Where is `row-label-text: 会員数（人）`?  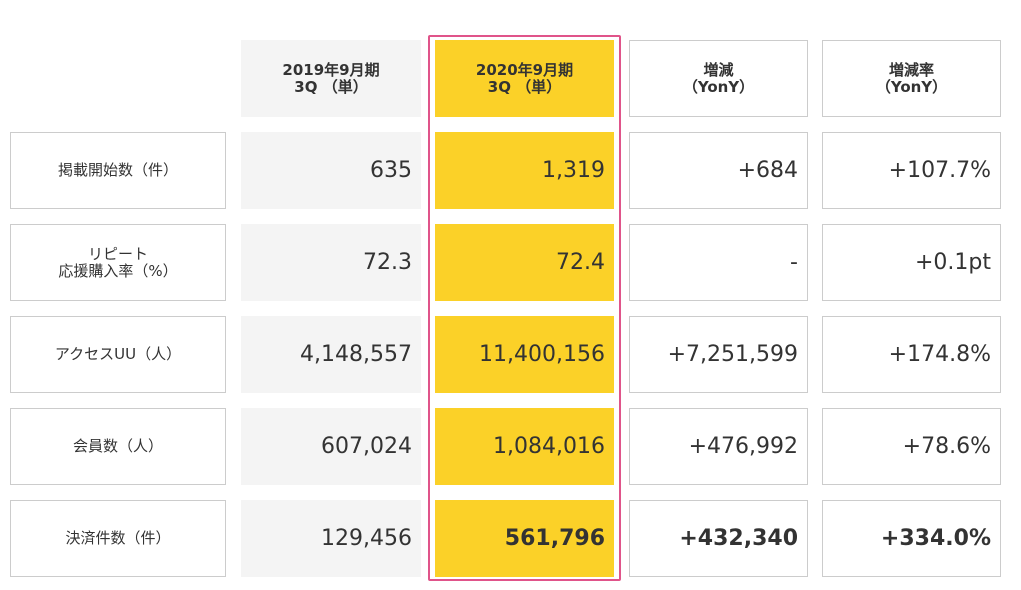 row-label-text: 会員数（人） is located at coordinates (117, 446).